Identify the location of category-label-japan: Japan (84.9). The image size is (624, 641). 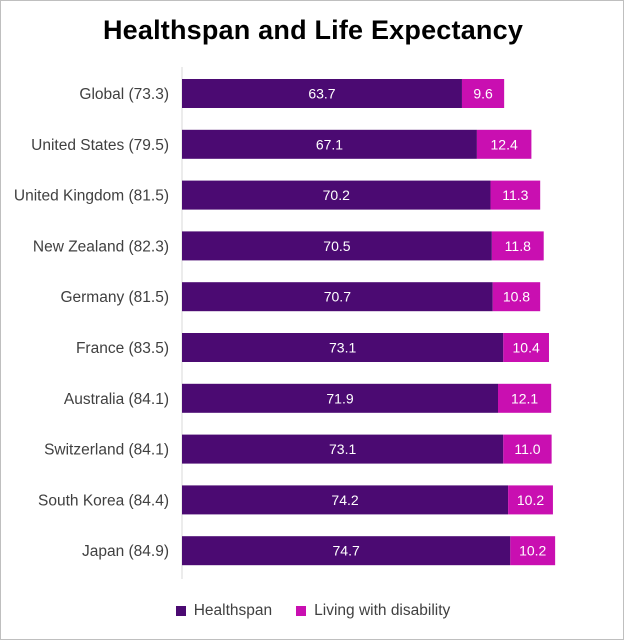
(125, 551).